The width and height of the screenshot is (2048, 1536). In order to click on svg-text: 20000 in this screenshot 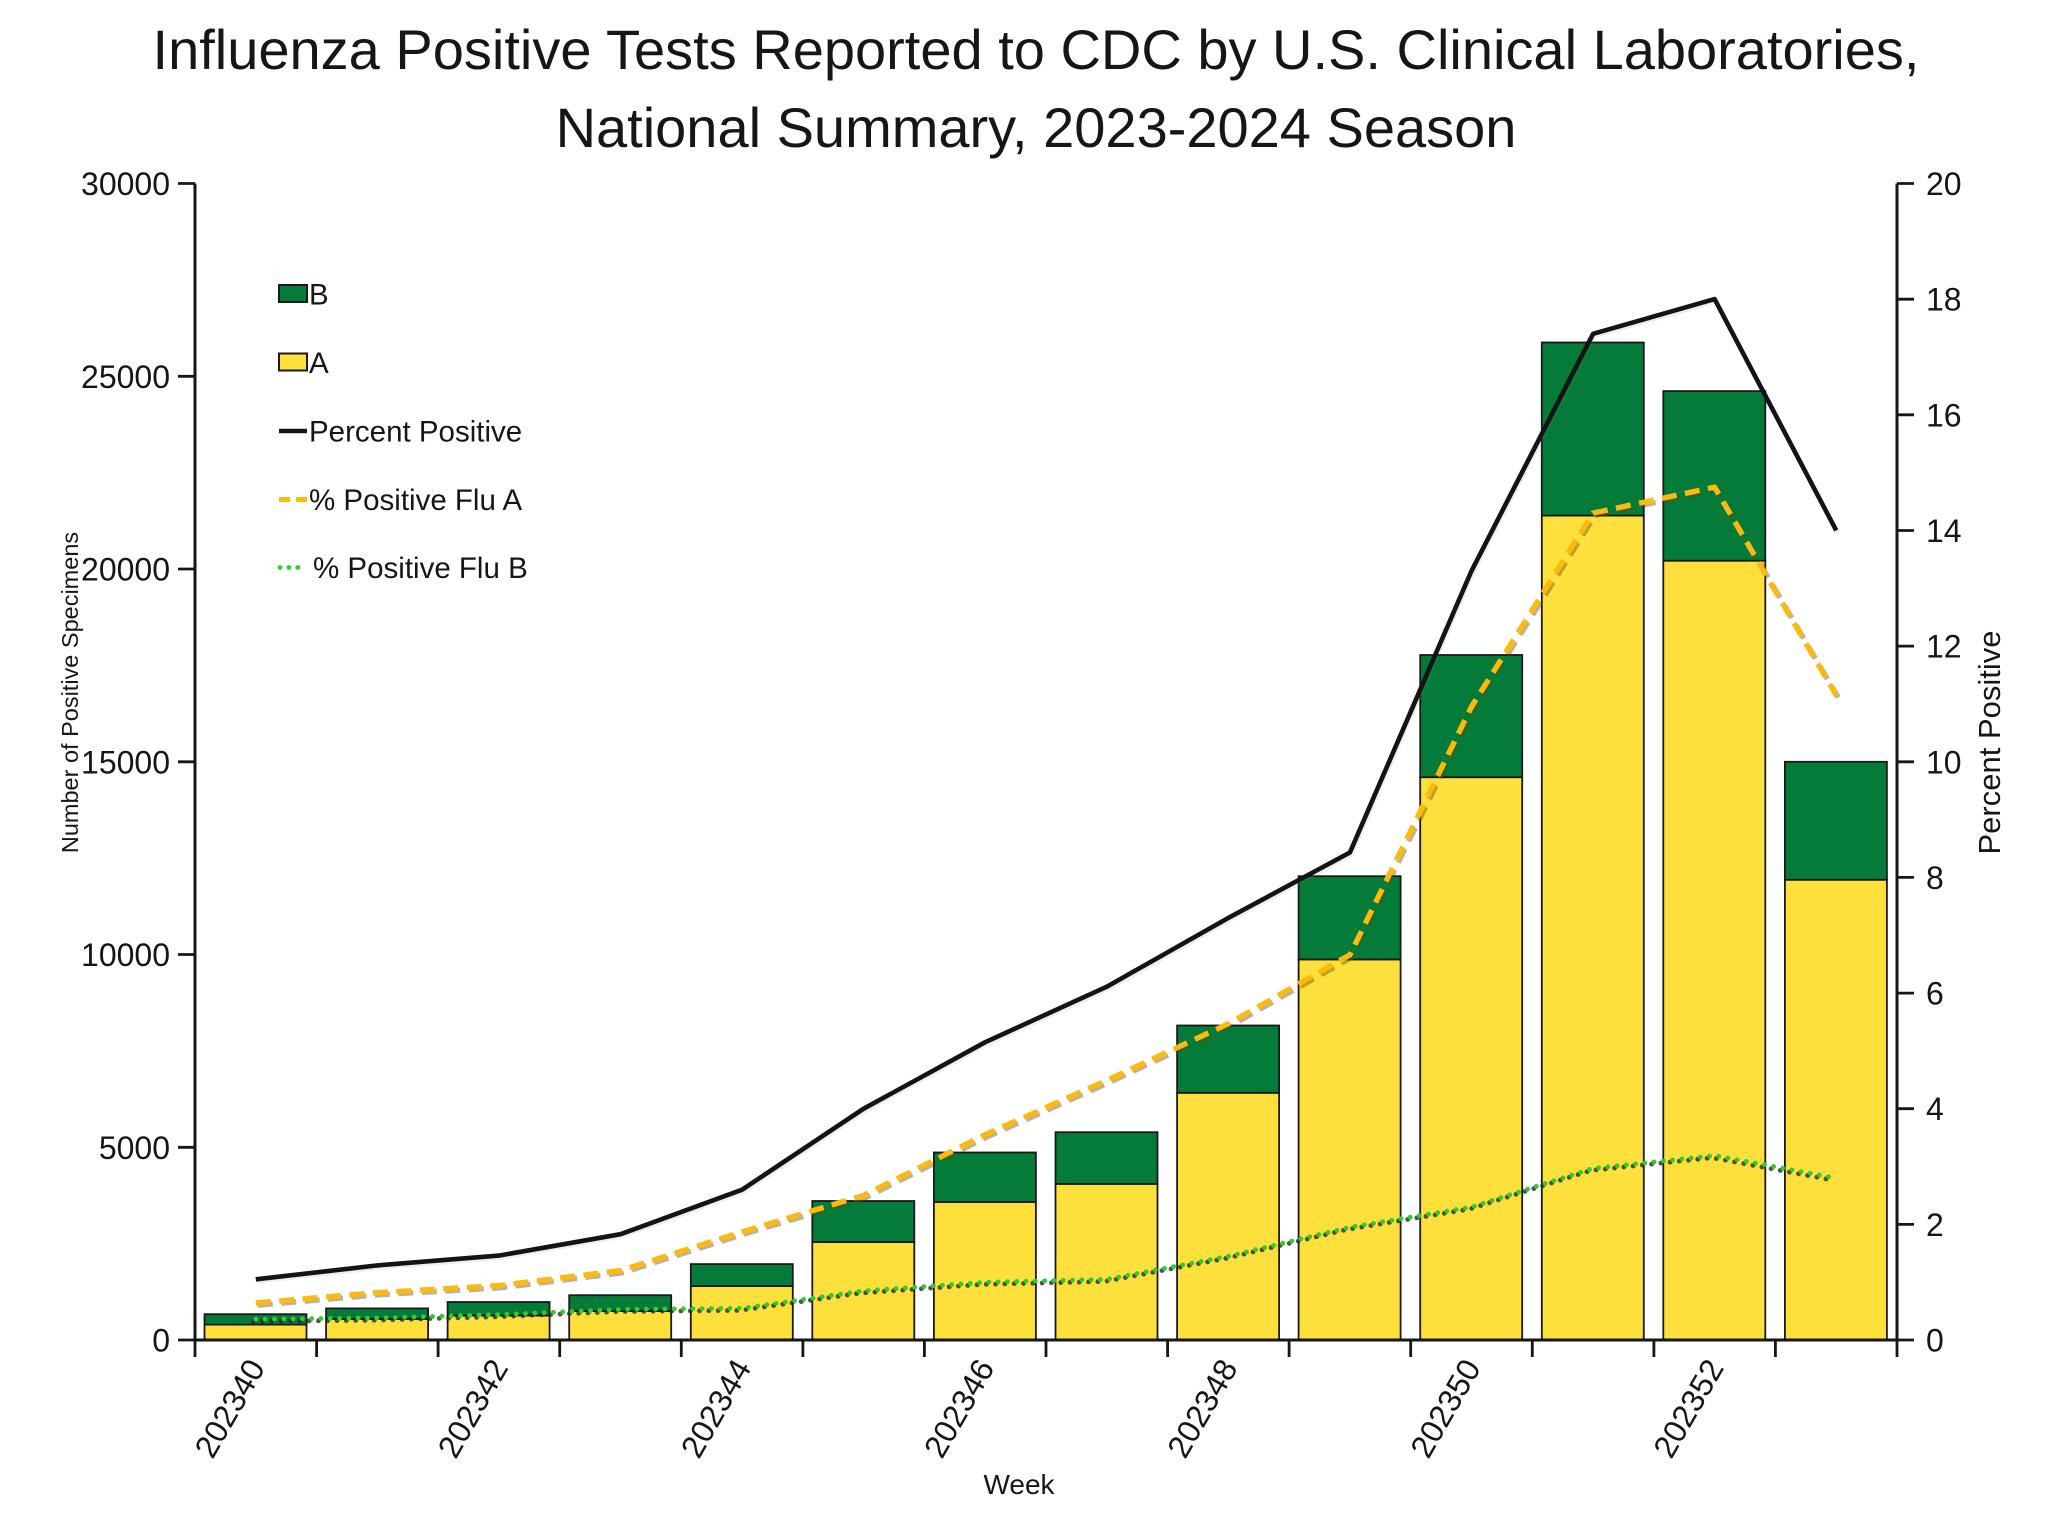, I will do `click(125, 570)`.